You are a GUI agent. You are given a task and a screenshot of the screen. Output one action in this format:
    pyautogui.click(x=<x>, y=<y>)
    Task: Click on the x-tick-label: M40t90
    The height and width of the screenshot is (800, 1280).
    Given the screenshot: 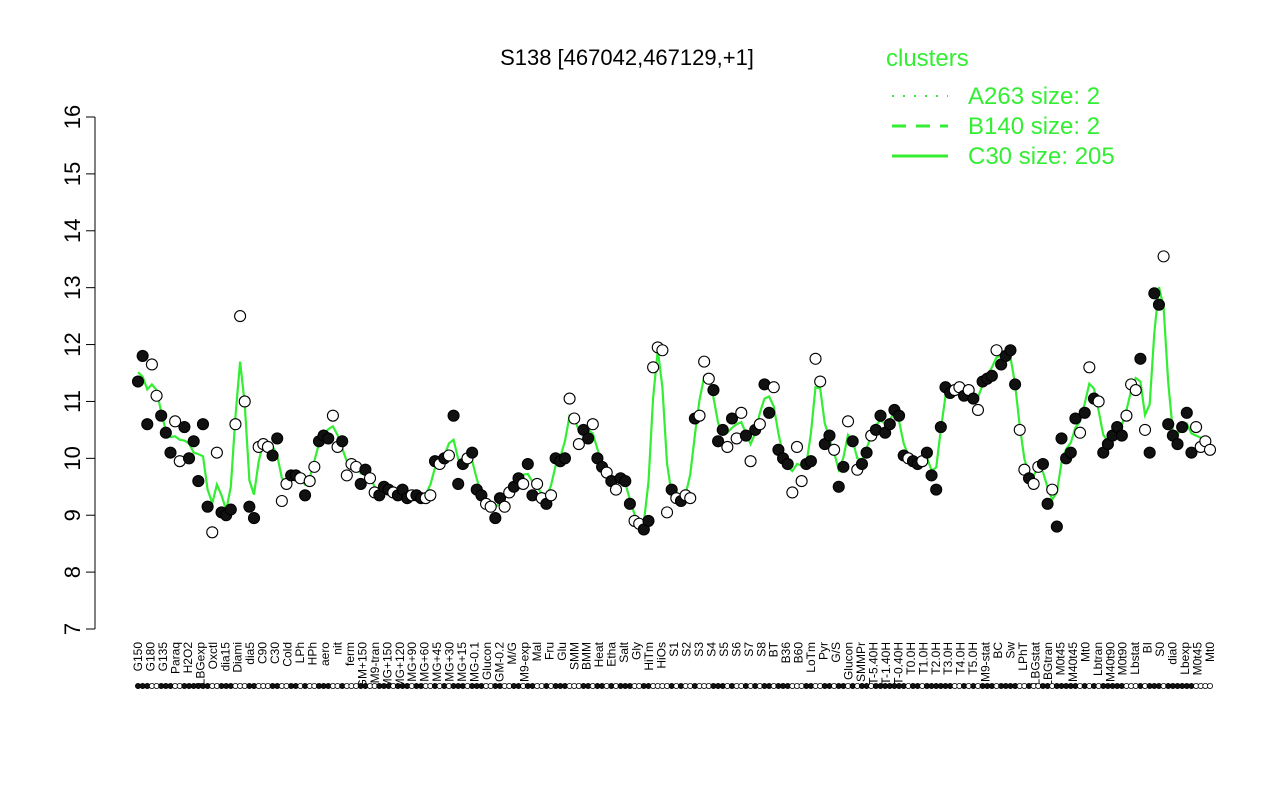 What is the action you would take?
    pyautogui.click(x=1110, y=662)
    